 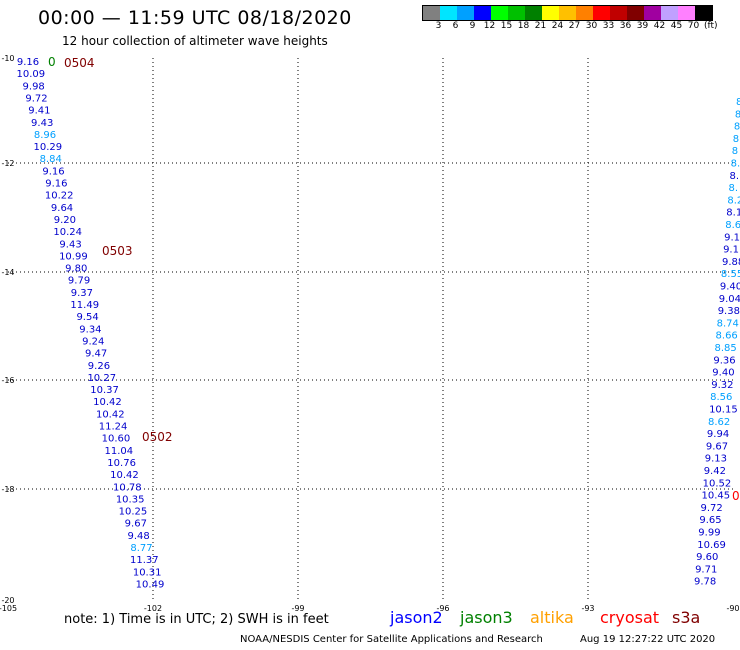 What do you see at coordinates (147, 572) in the screenshot?
I see `wave-height-value: 10.31` at bounding box center [147, 572].